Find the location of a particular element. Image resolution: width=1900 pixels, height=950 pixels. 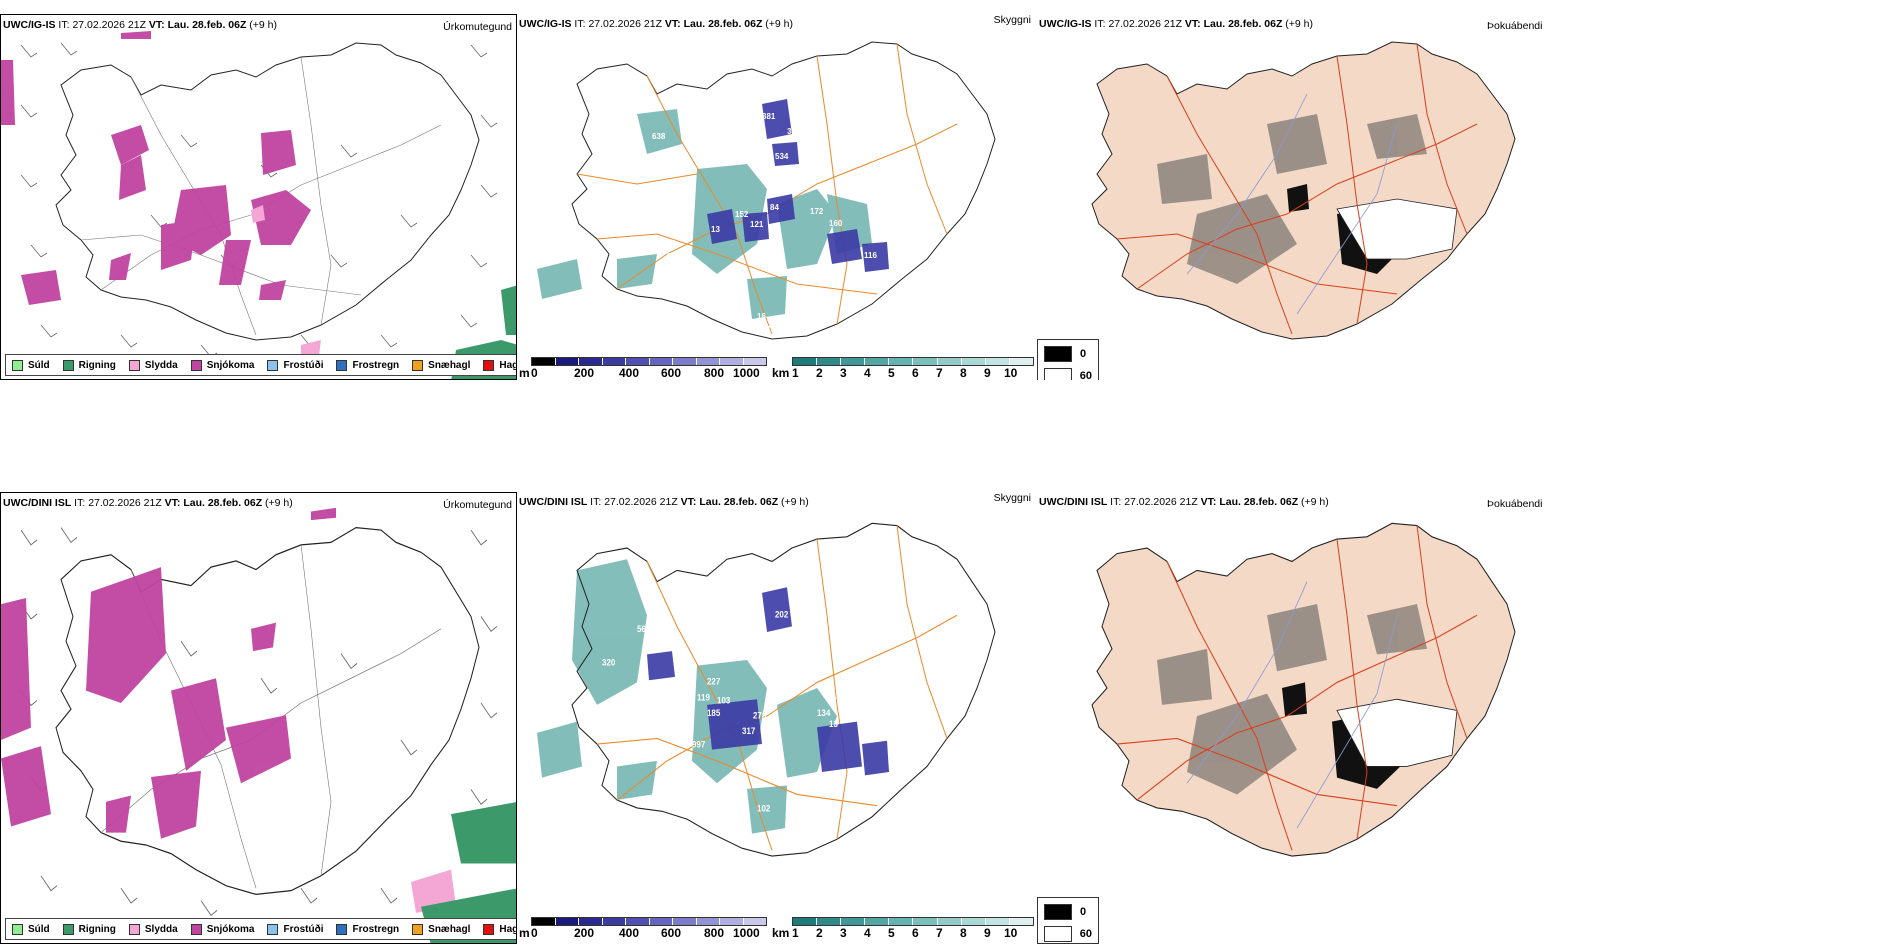

fog-legend-bottom: 0 60 is located at coordinates (1068, 920).